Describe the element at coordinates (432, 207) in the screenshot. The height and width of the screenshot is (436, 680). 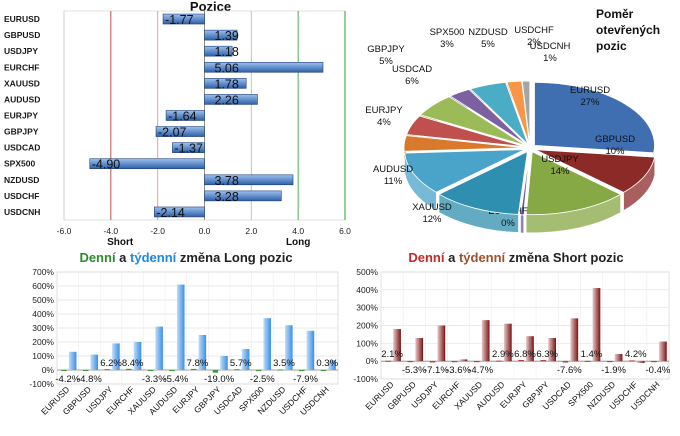
I see `pie-slice-name: XAUUSD` at that location.